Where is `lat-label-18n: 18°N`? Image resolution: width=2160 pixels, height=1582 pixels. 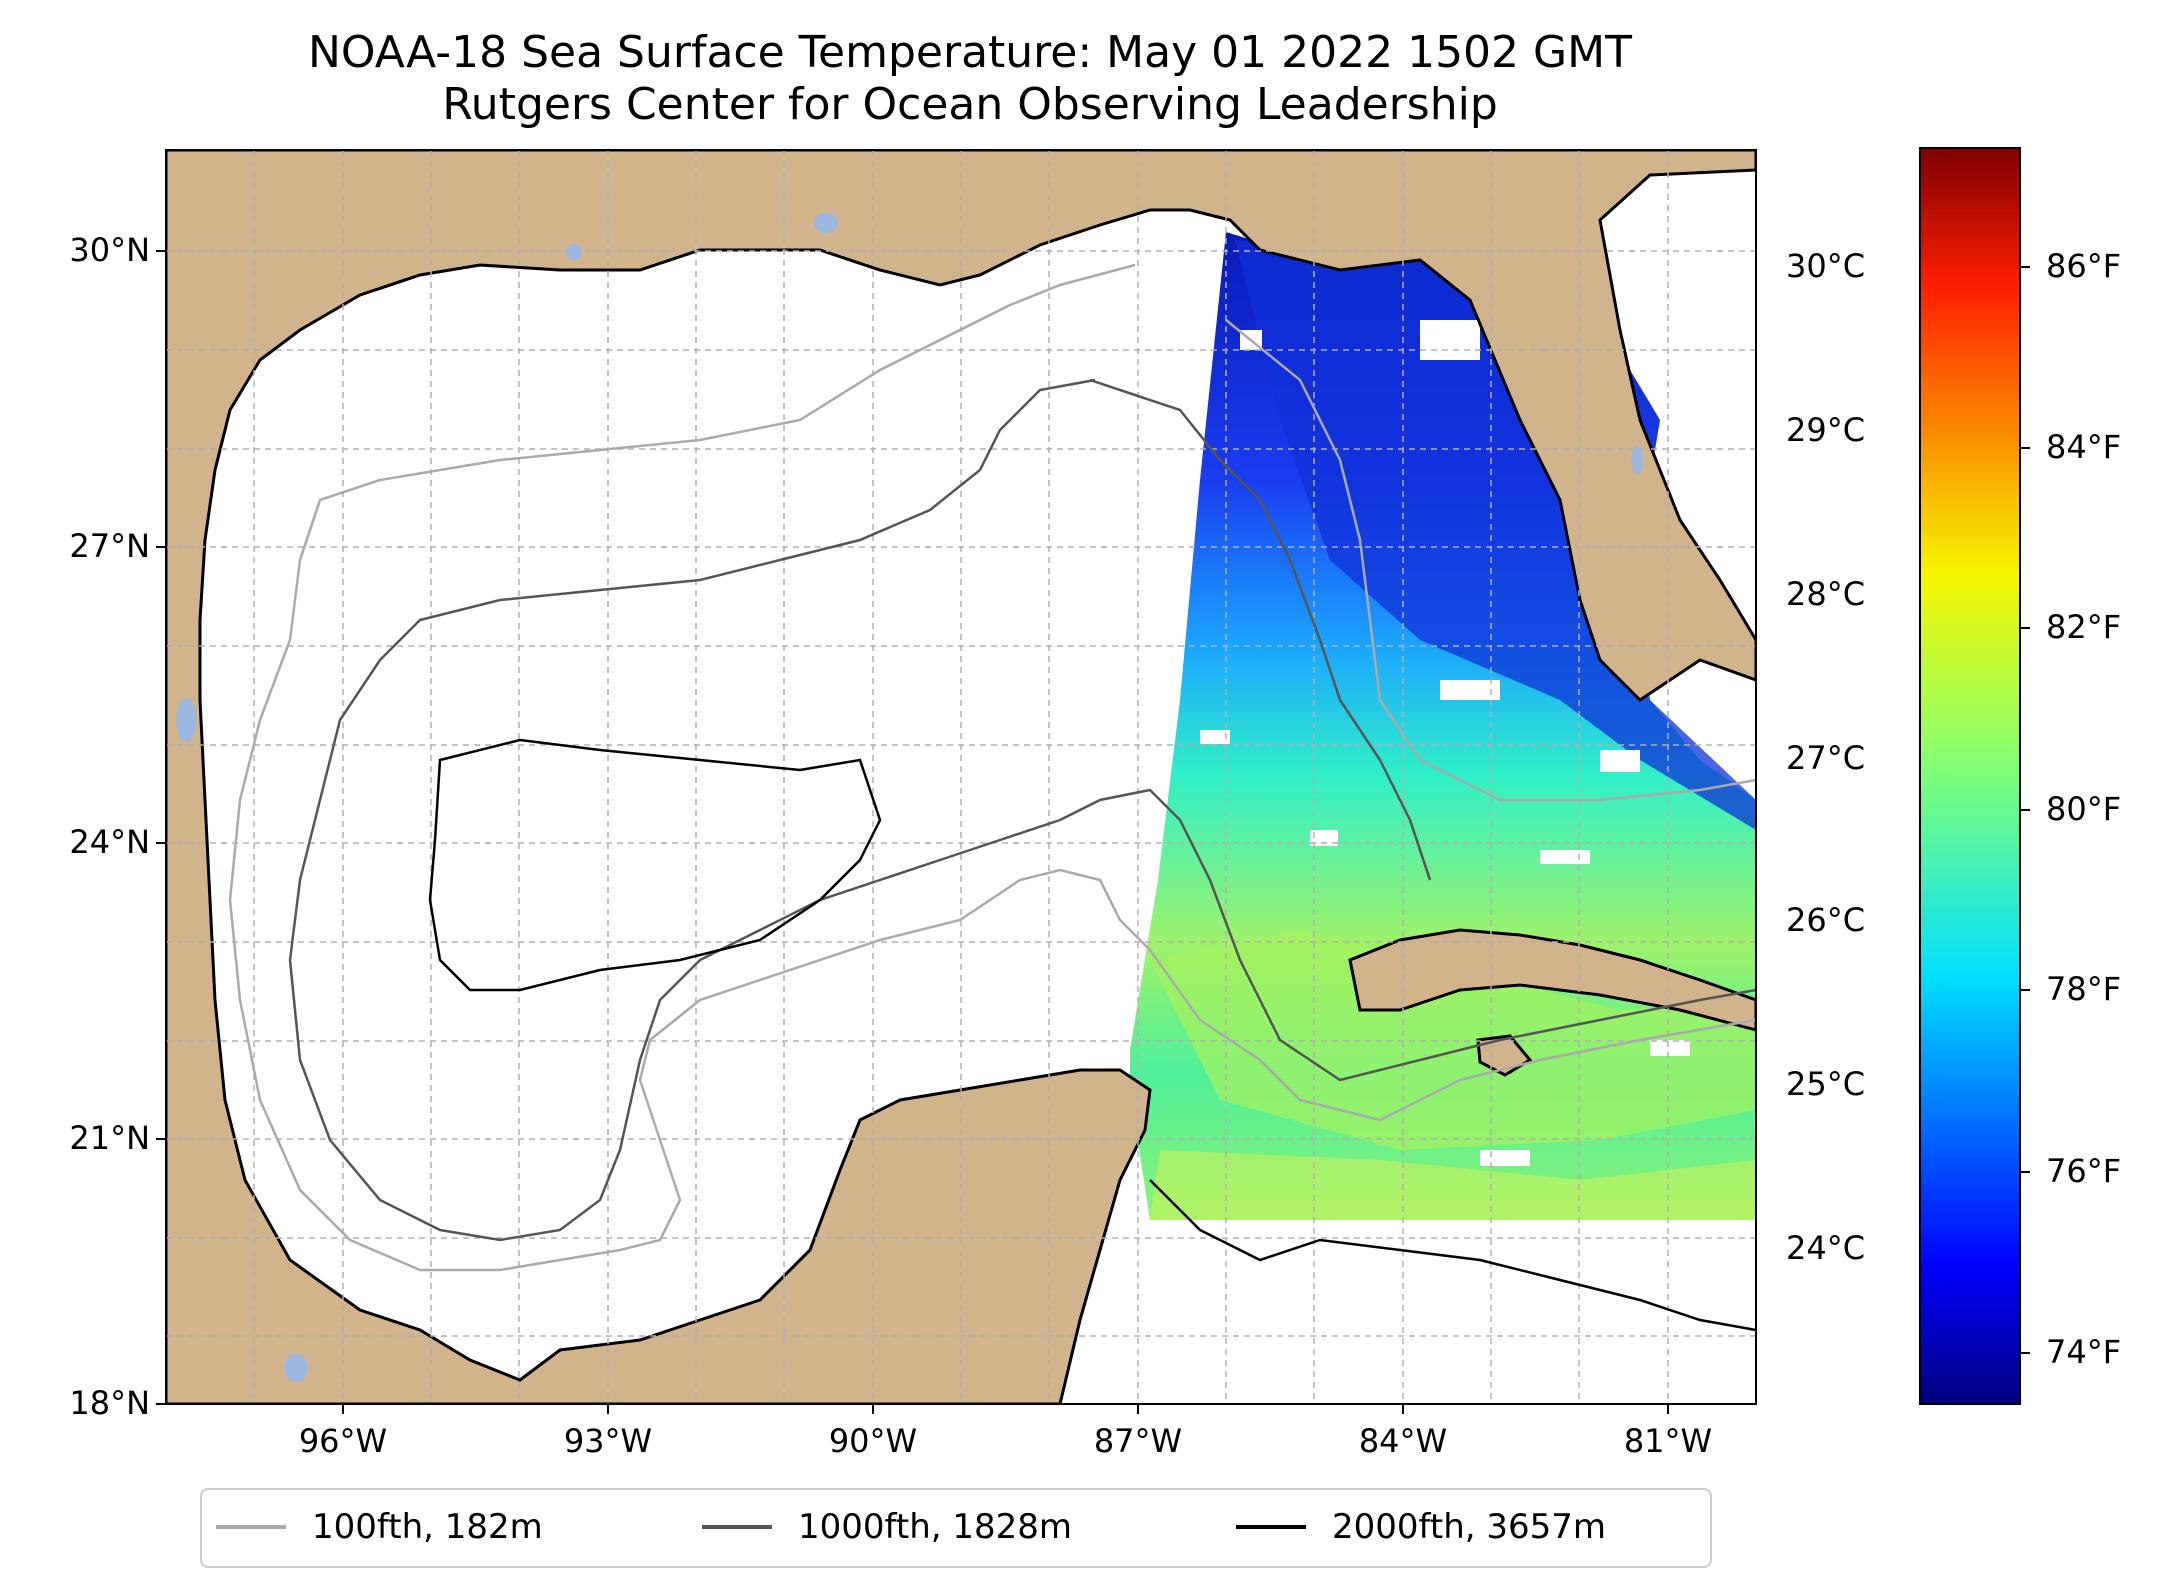 lat-label-18n: 18°N is located at coordinates (109, 1403).